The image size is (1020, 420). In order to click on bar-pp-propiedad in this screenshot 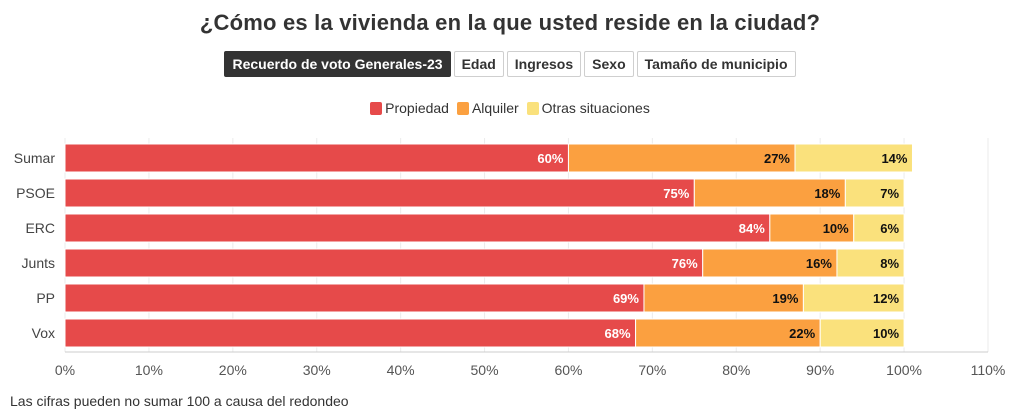, I will do `click(354, 298)`.